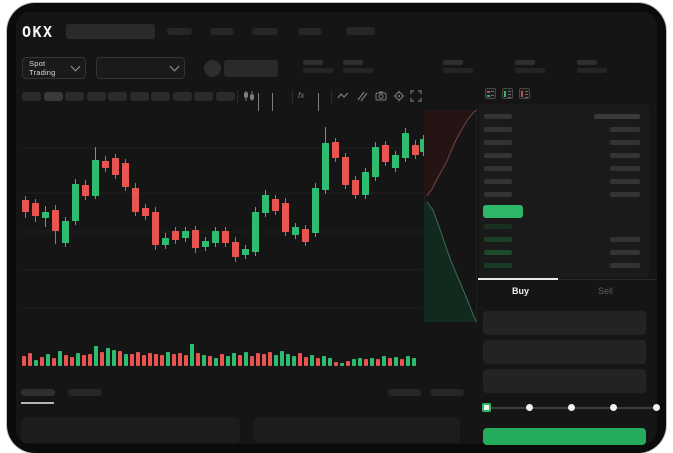  What do you see at coordinates (38, 32) in the screenshot?
I see `okx-logo: OKX` at bounding box center [38, 32].